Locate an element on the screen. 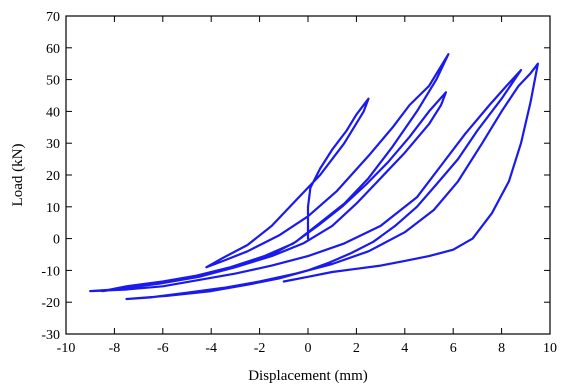  y-tick-label: 0 is located at coordinates (56, 240).